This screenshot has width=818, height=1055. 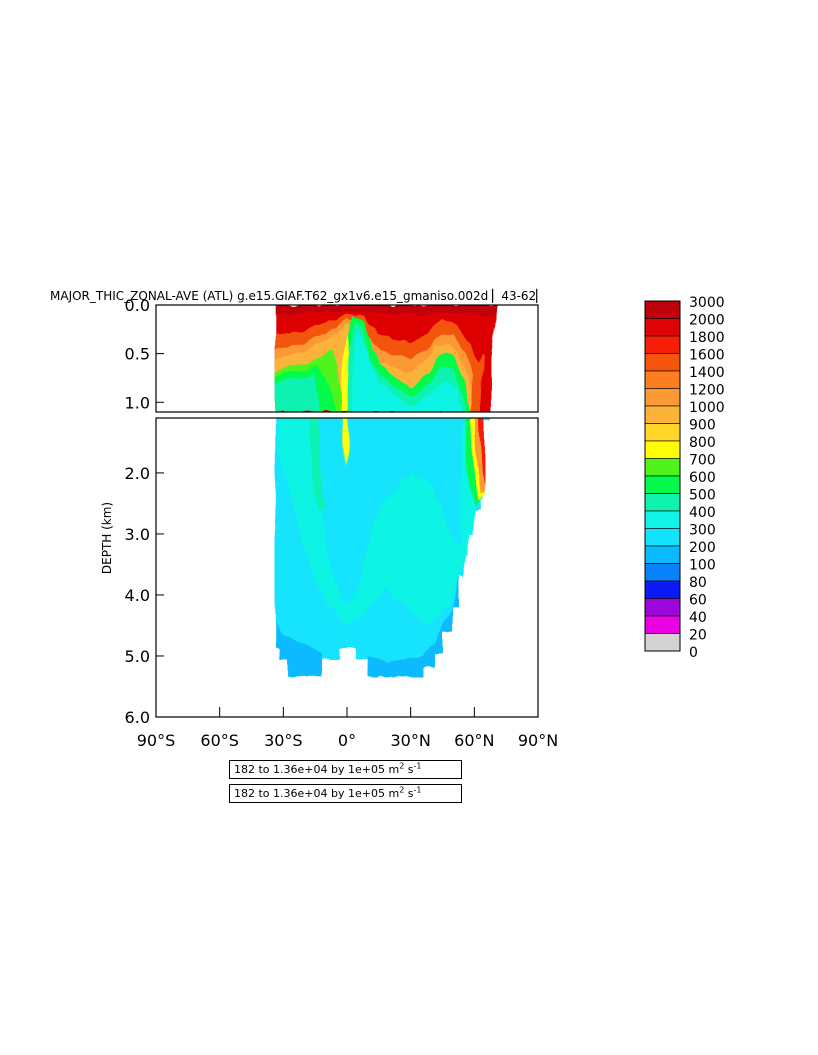 I want to click on contour-info-box-1: 182 to 1.36e+04 by 1e+05 m2 s-1, so click(x=345, y=769).